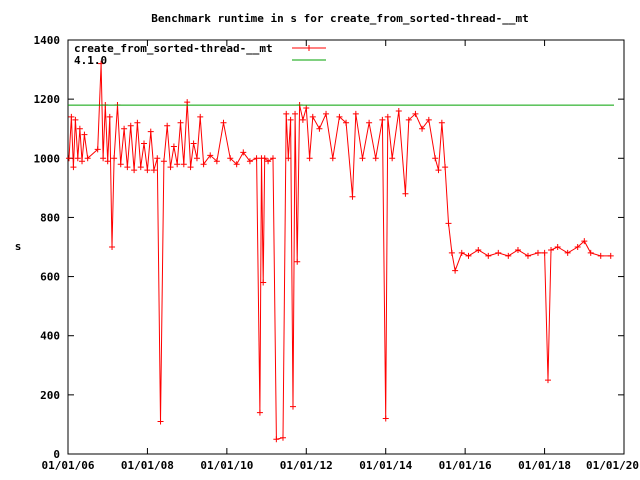  Describe the element at coordinates (50, 395) in the screenshot. I see `y-tick-label: 200` at that location.